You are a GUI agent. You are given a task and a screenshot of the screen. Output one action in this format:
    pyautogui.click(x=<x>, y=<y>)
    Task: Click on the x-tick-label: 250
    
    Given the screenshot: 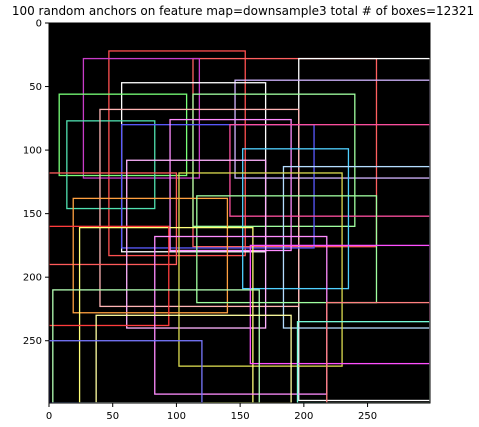 What is the action you would take?
    pyautogui.click(x=367, y=416)
    